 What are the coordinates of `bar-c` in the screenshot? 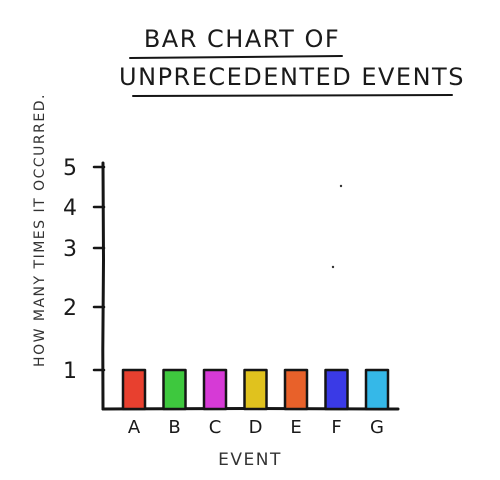 It's located at (215, 389).